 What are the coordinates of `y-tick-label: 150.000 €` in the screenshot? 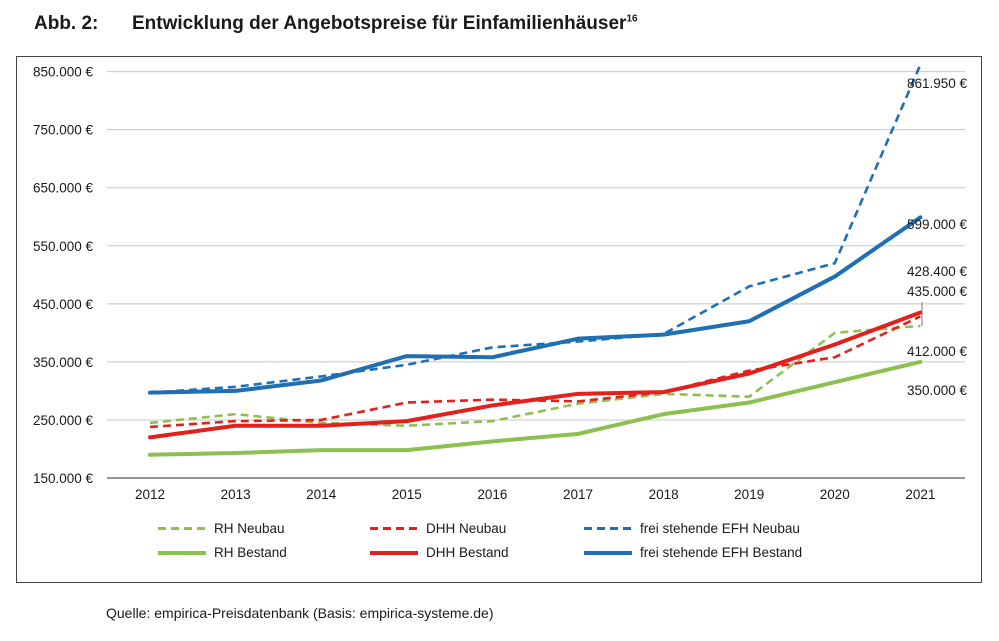 It's located at (63, 478).